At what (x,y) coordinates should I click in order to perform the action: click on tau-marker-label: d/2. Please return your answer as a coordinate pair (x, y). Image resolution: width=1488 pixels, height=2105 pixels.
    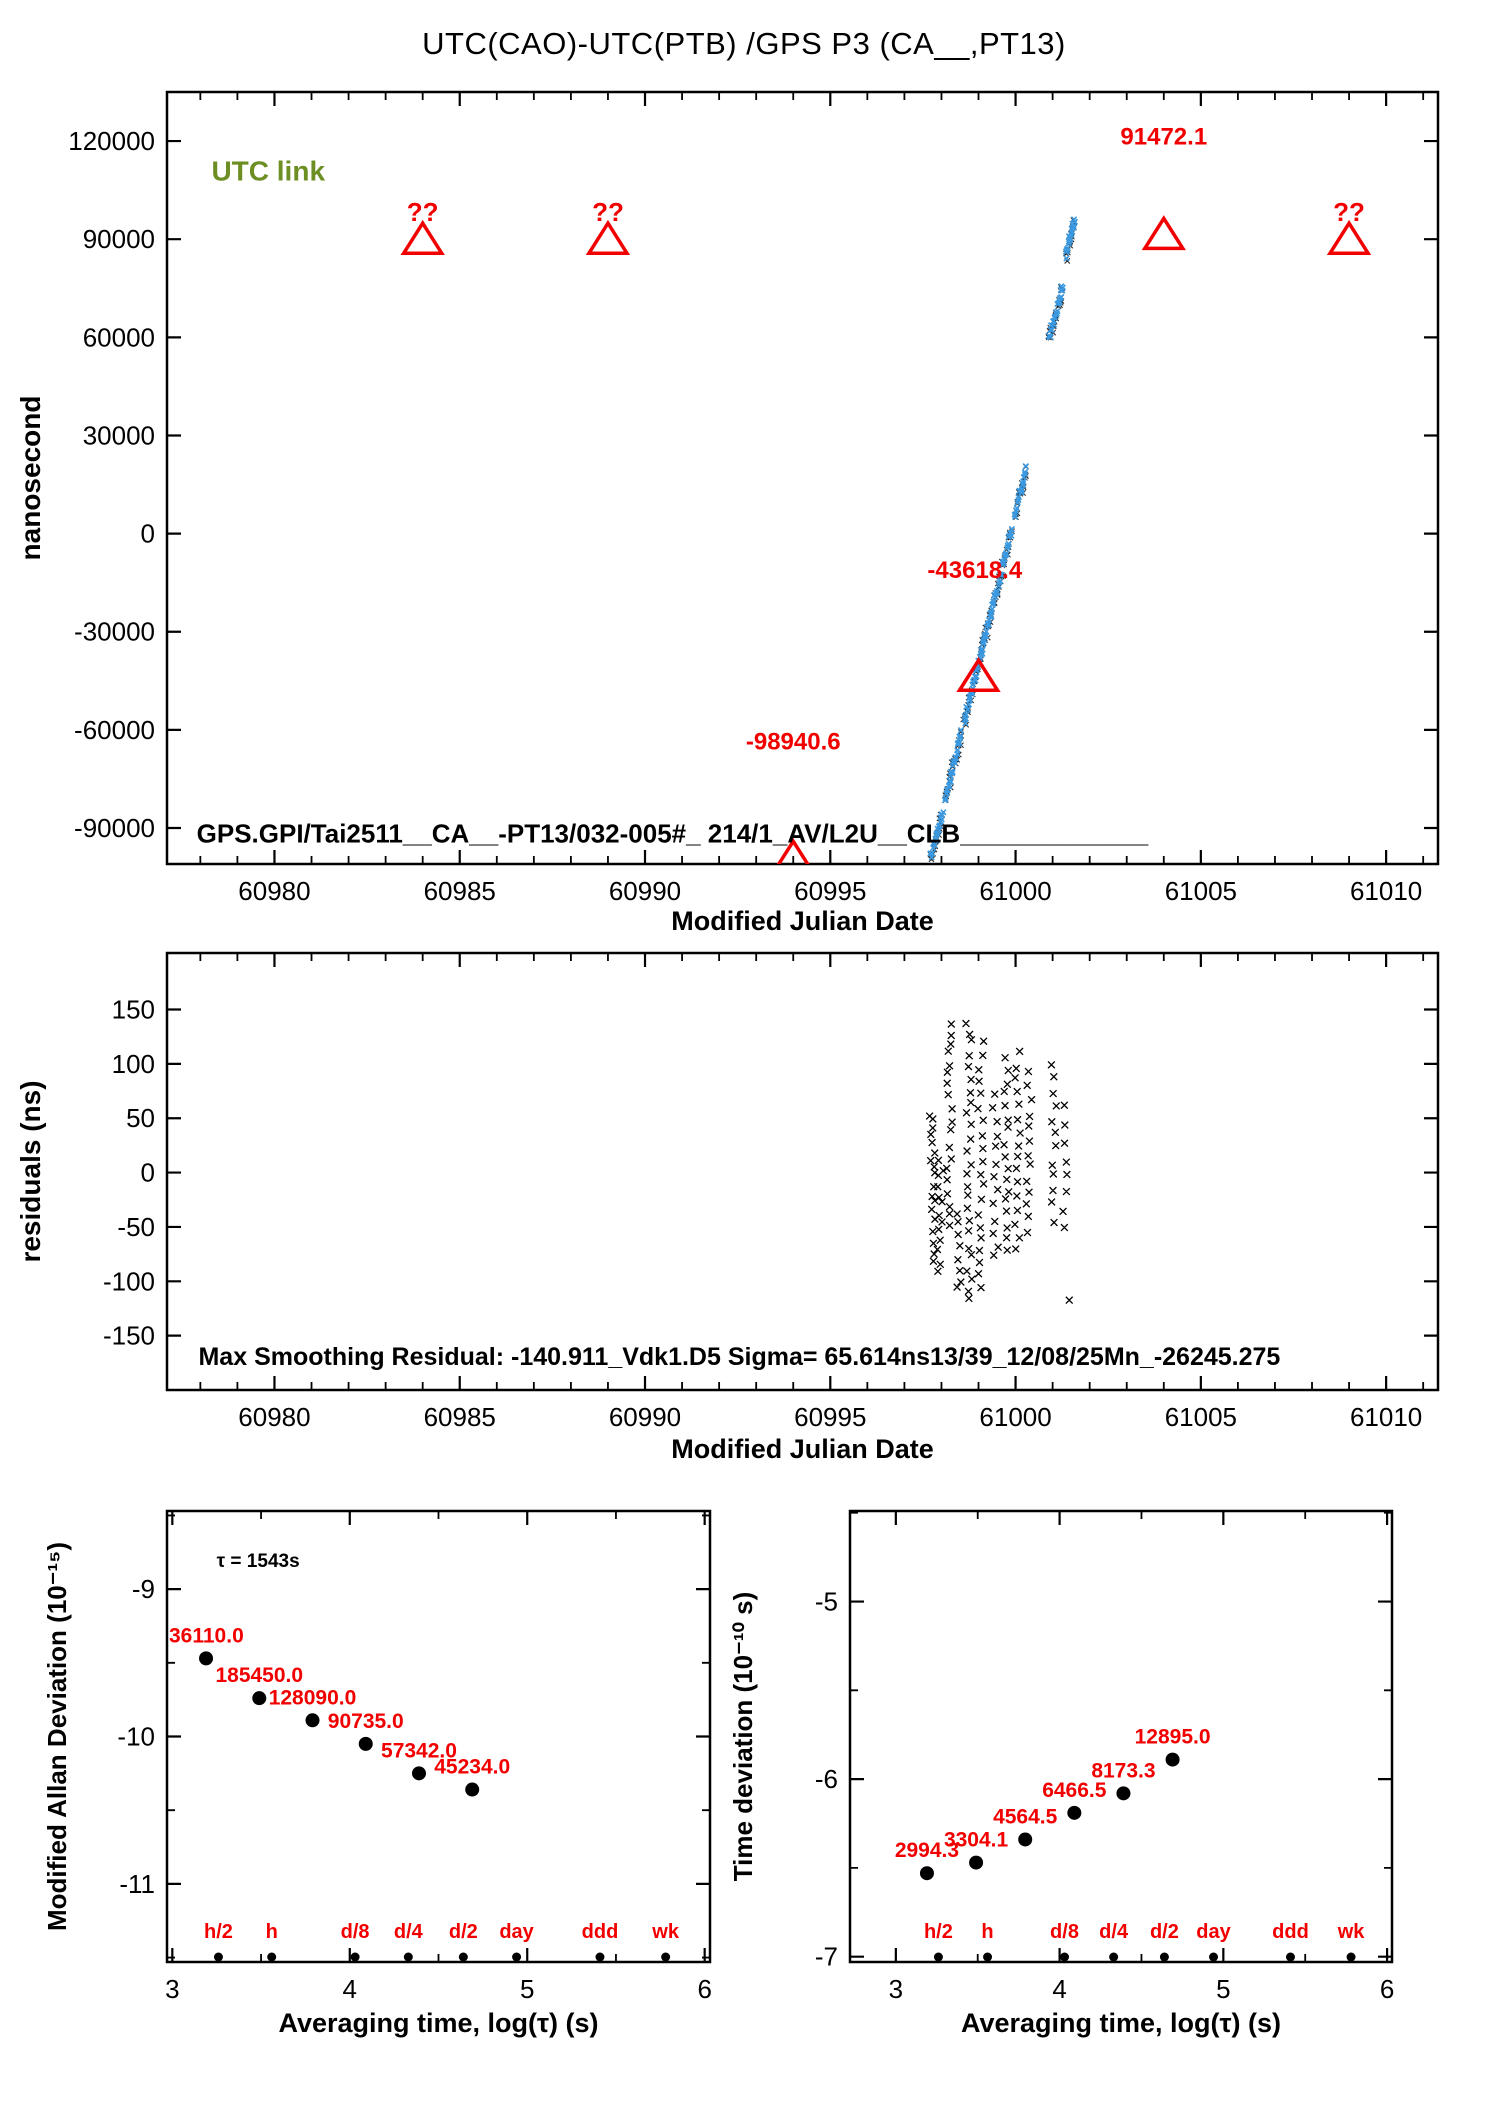
    Looking at the image, I should click on (1164, 1932).